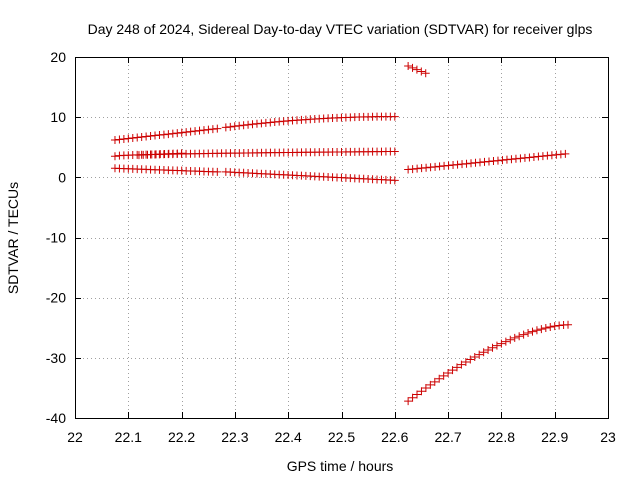 This screenshot has width=640, height=480. I want to click on x-tick-label: 22.6, so click(394, 437).